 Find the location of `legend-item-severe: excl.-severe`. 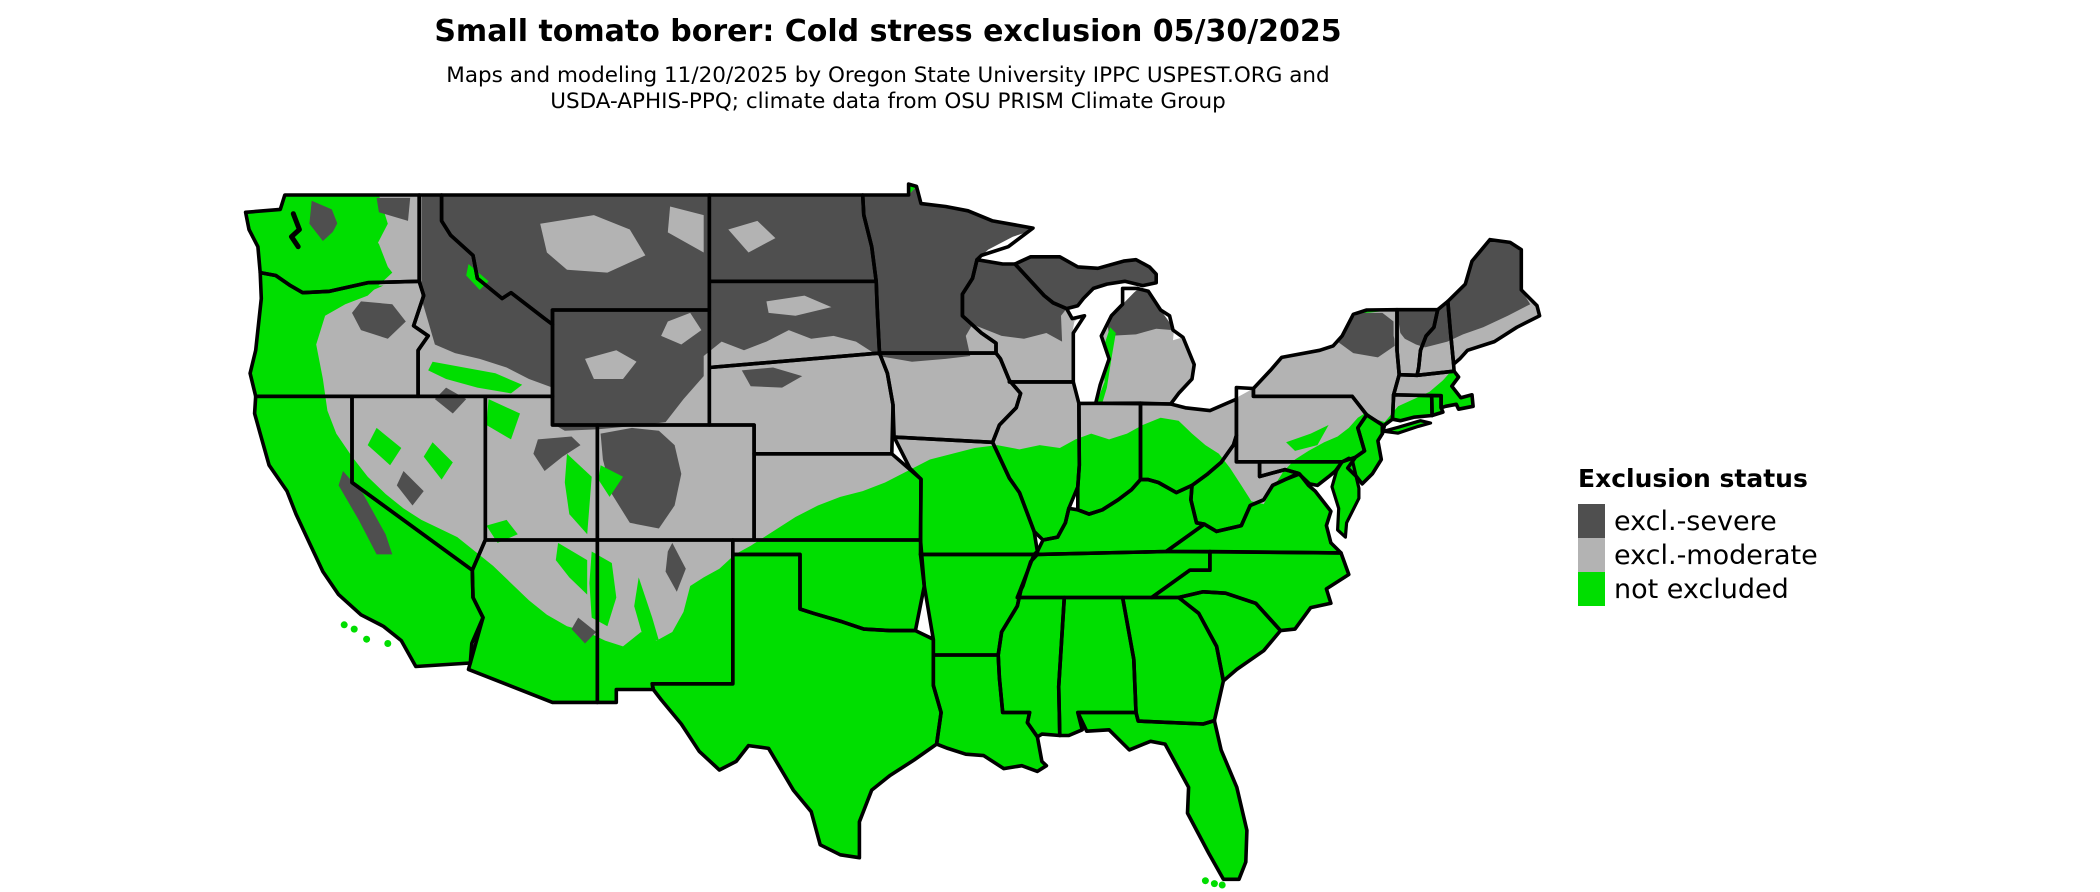

legend-item-severe: excl.-severe is located at coordinates (1698, 521).